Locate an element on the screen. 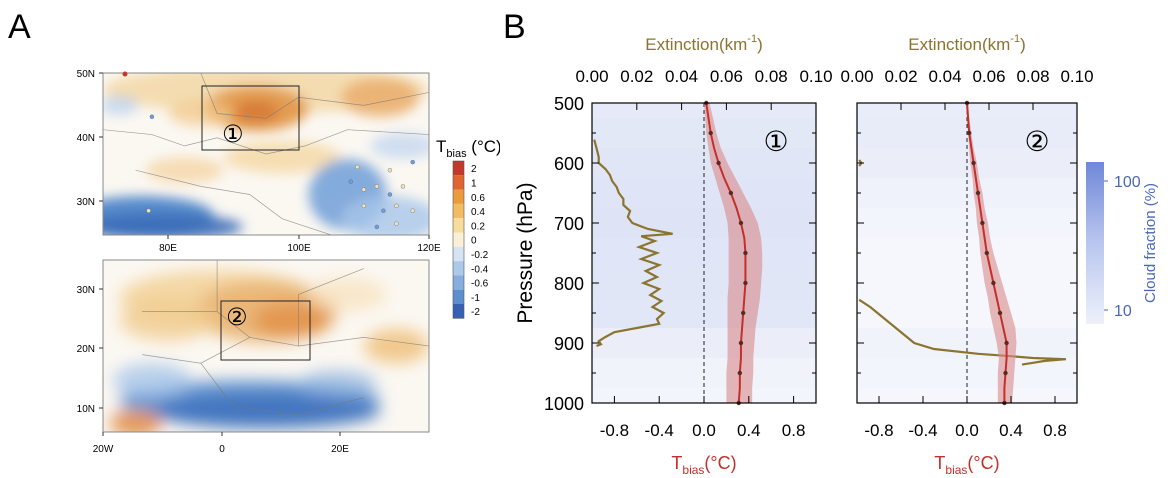  region-label-2: ② is located at coordinates (237, 317).